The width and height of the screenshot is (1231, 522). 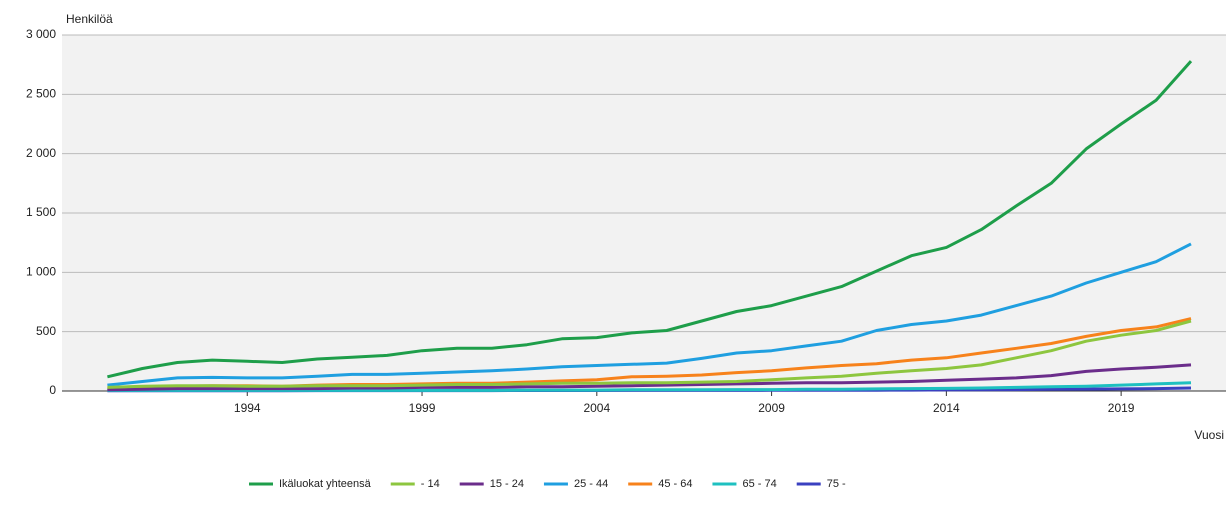 I want to click on y-axis-label: Henkilöä, so click(x=89, y=19).